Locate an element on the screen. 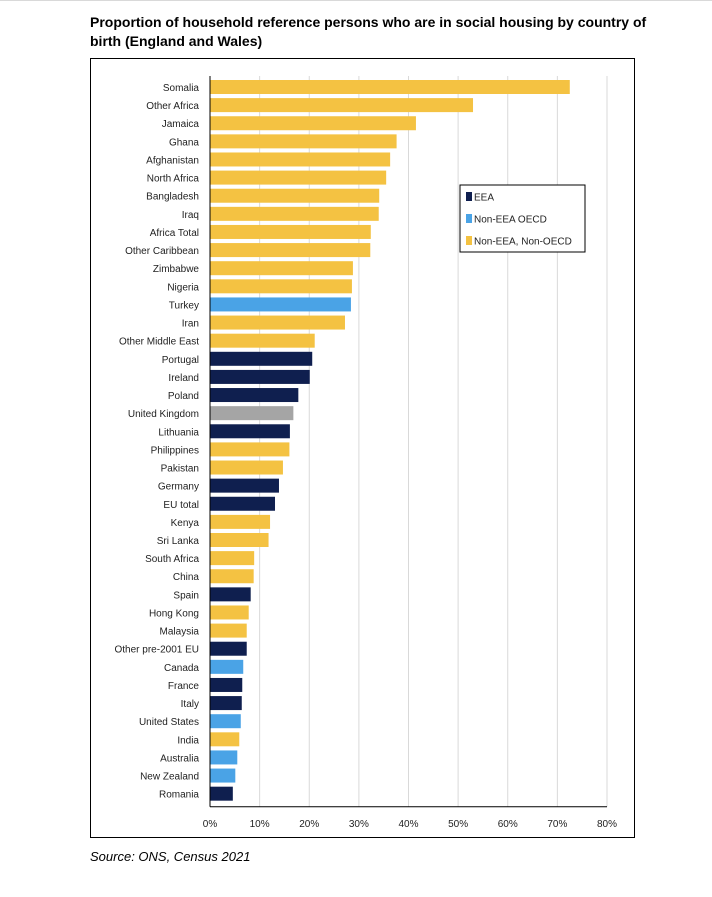  x-tick-label: 40% is located at coordinates (408, 824).